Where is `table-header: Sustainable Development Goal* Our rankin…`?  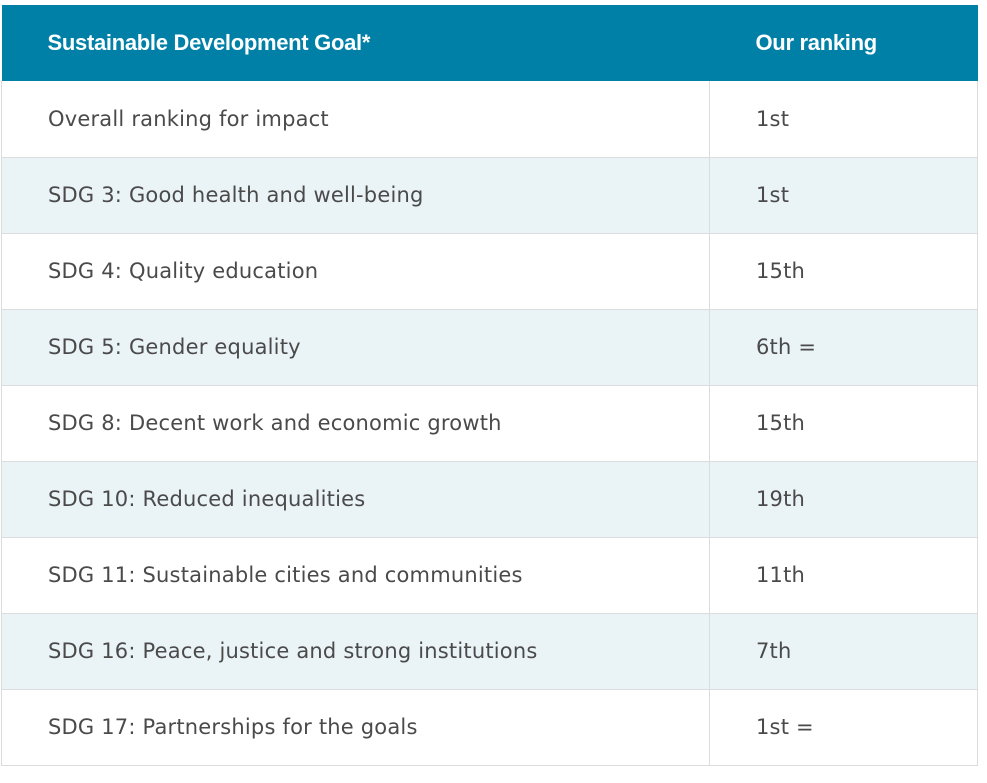 table-header: Sustainable Development Goal* Our rankin… is located at coordinates (489, 43).